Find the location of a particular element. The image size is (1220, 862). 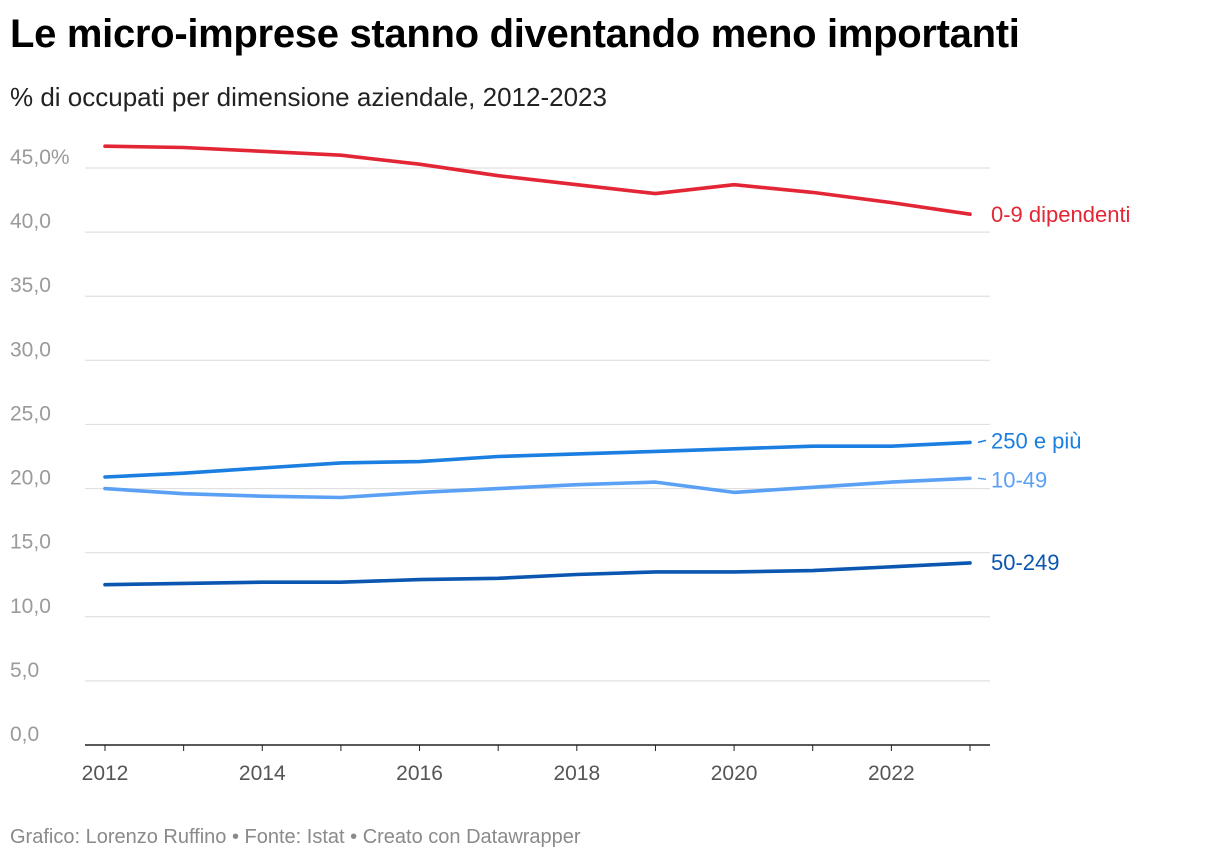

y-tick-label: 30,0 is located at coordinates (30, 349).